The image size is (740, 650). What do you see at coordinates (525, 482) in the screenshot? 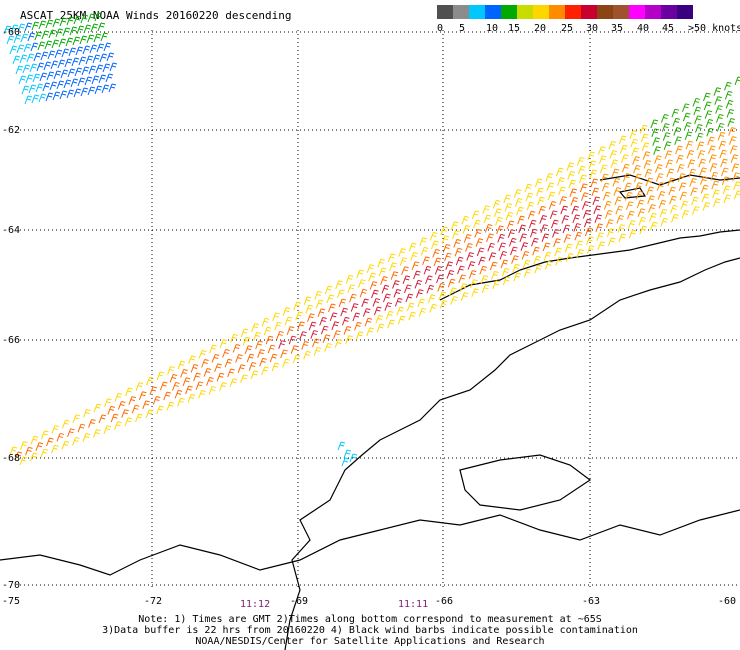
I see `south-island` at bounding box center [525, 482].